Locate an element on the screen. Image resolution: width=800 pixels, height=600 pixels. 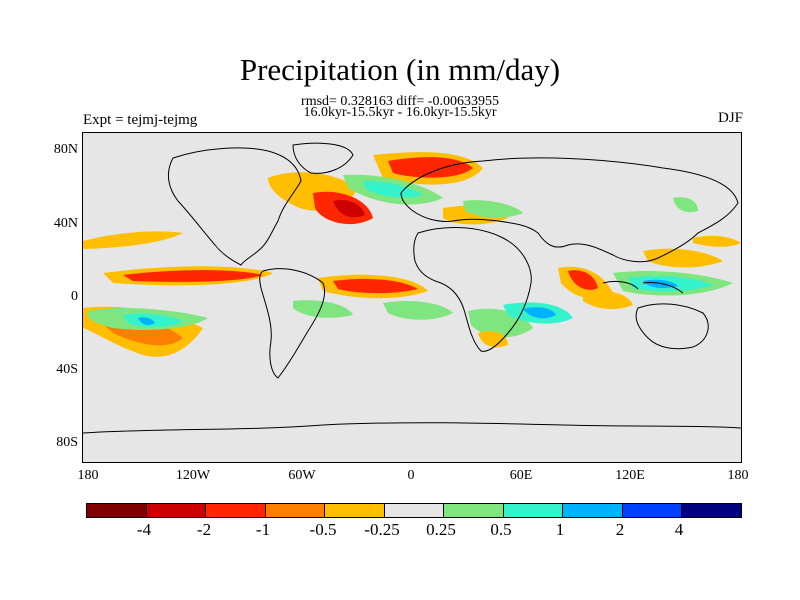
x-axis-label-180w: 180 is located at coordinates (88, 475).